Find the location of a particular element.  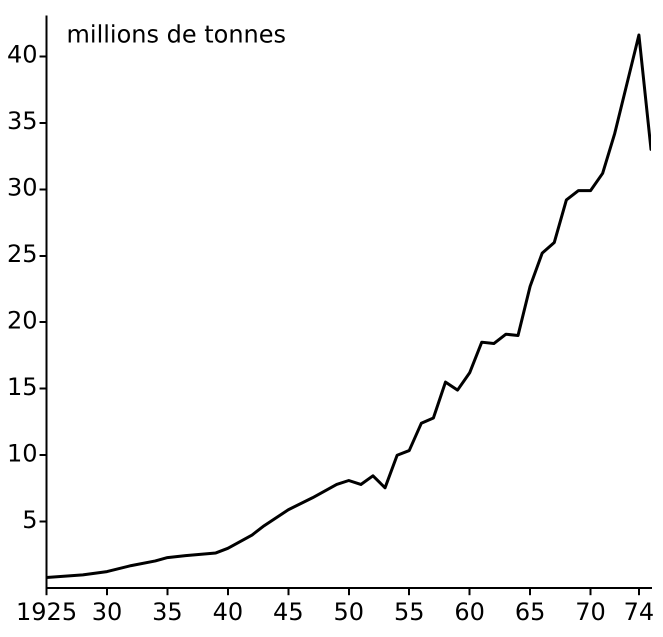

y-axis-title: millions de tonnes is located at coordinates (176, 34).